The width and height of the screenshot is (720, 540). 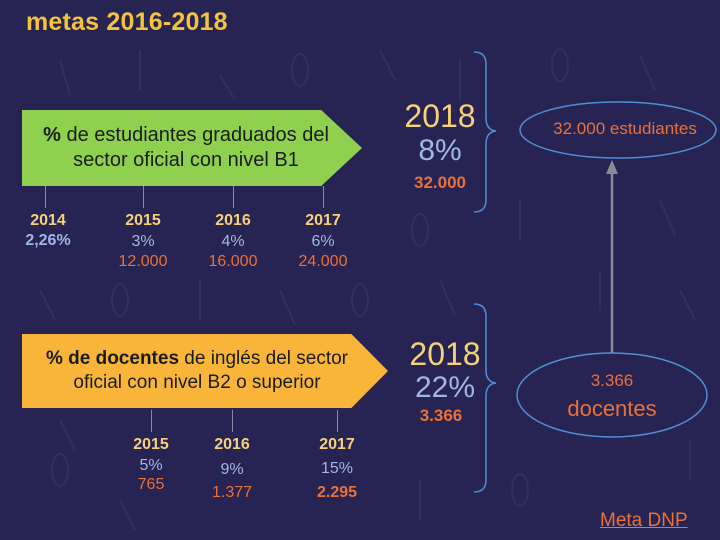 What do you see at coordinates (143, 241) in the screenshot?
I see `percent-value: 3%` at bounding box center [143, 241].